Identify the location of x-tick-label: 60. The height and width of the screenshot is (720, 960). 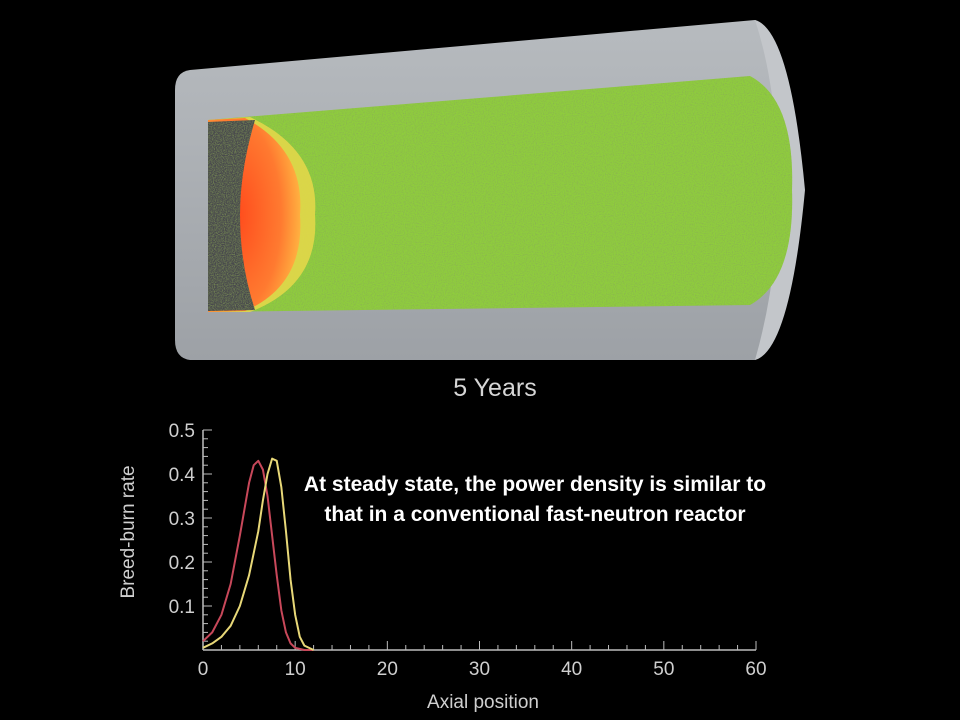
(755, 669).